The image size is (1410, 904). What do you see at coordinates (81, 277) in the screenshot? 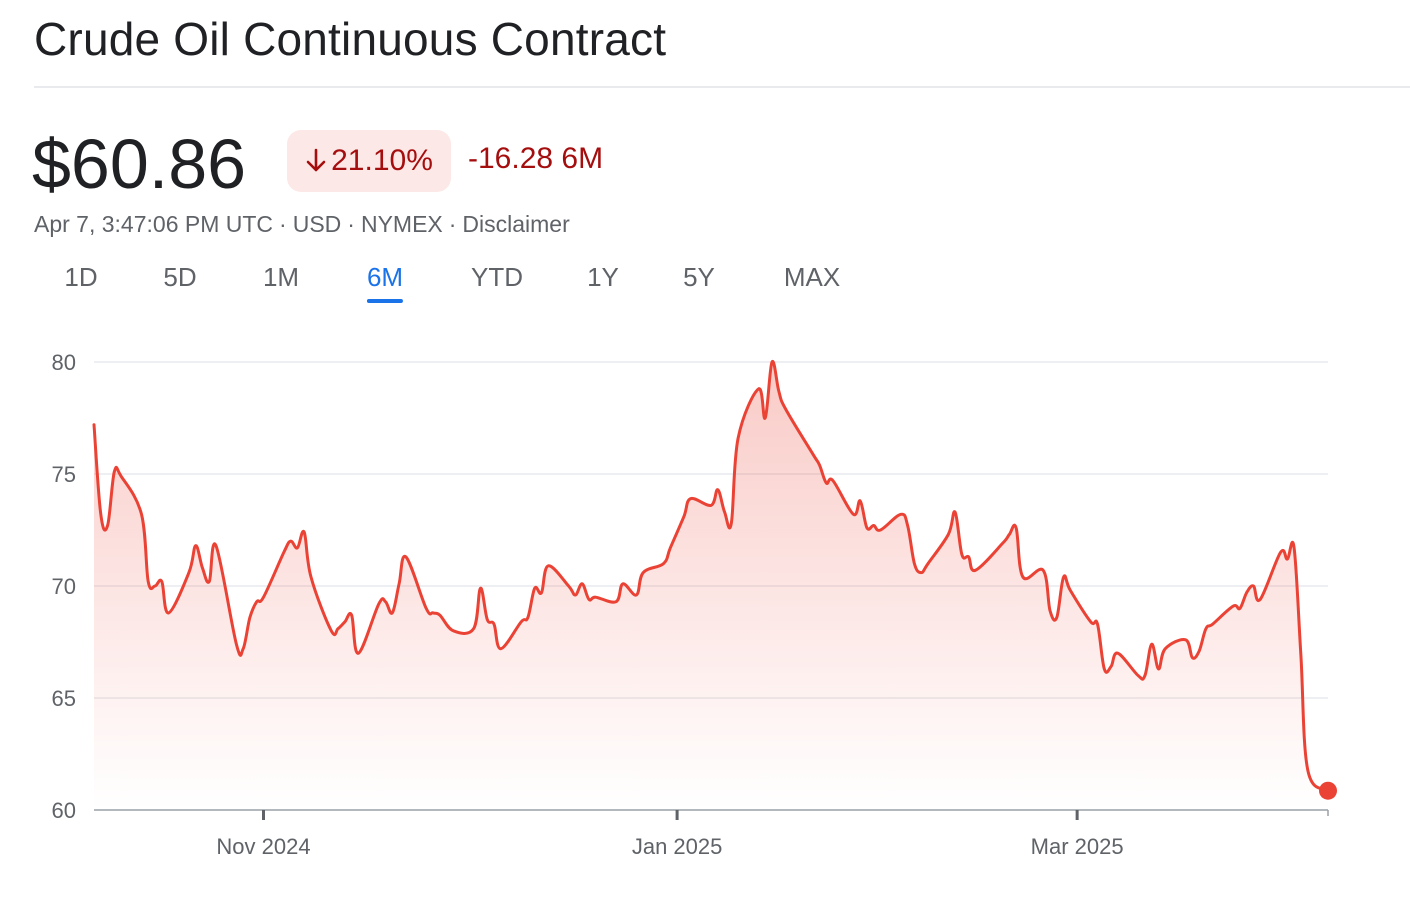
I see `tab-1d: 1D` at bounding box center [81, 277].